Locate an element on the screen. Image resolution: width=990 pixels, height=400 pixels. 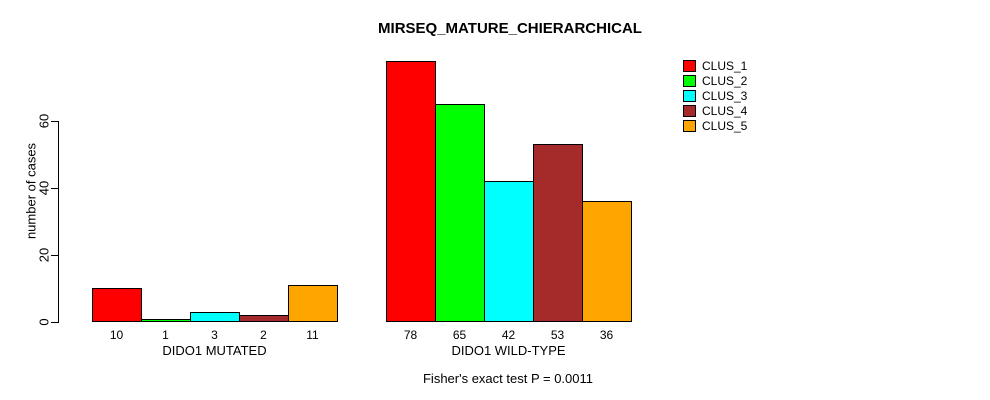
legend-item: CLUS_2 is located at coordinates (715, 80).